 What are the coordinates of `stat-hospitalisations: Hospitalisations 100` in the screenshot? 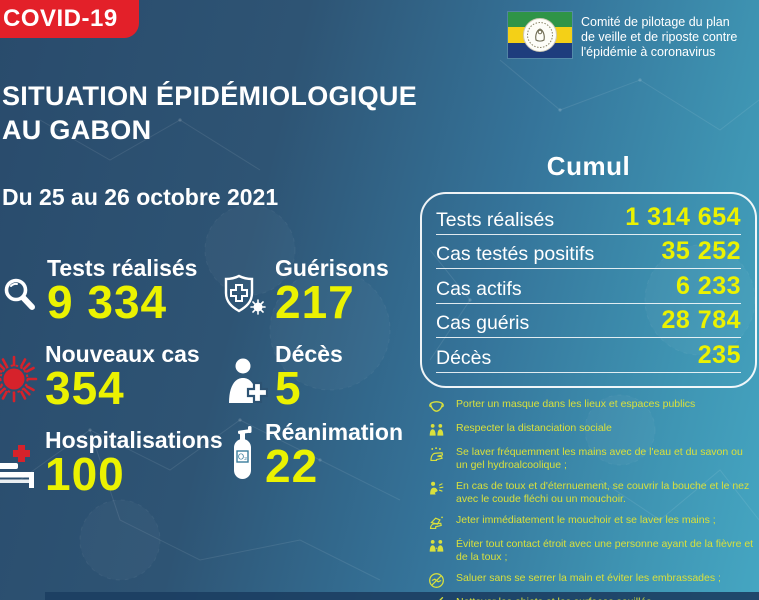 It's located at (111, 464).